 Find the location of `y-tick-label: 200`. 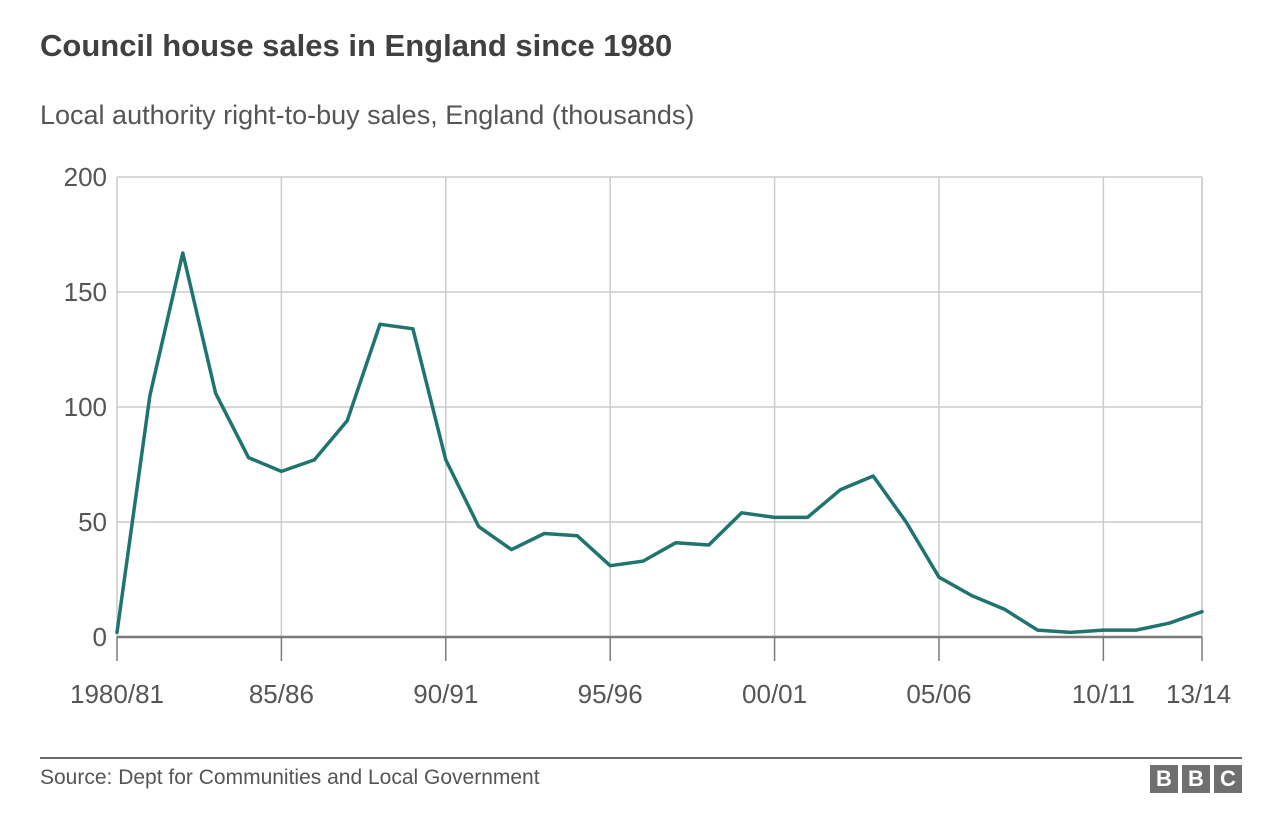

y-tick-label: 200 is located at coordinates (85, 177).